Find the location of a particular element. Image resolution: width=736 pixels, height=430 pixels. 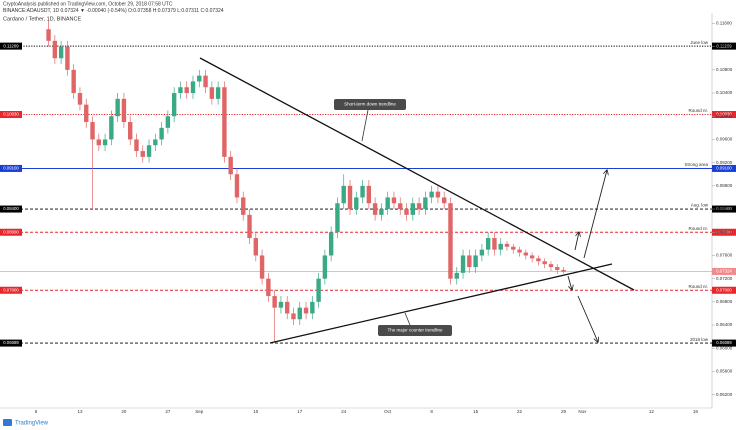

level-name: Aug. low is located at coordinates (700, 205).